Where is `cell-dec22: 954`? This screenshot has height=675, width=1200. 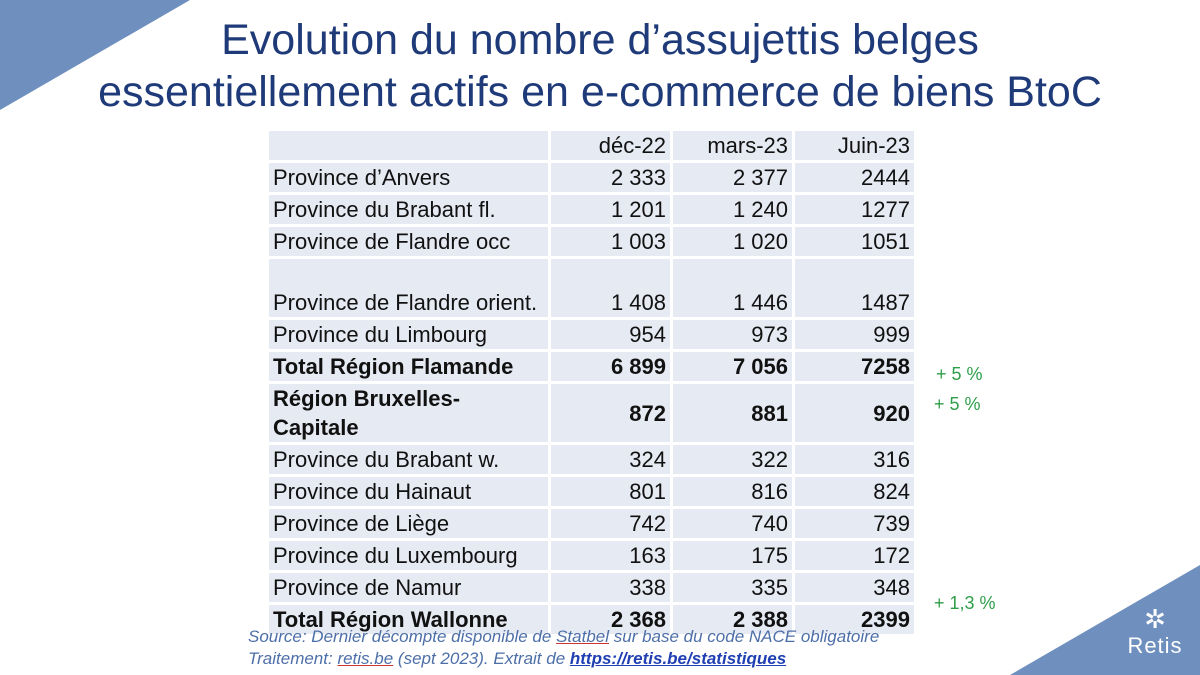
cell-dec22: 954 is located at coordinates (610, 334).